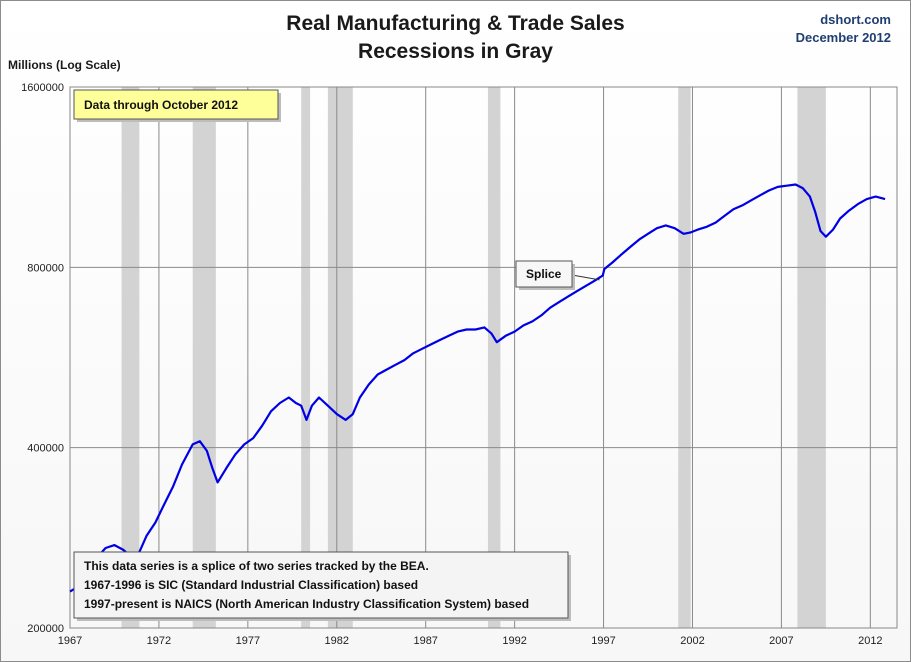 This screenshot has width=911, height=662. I want to click on splice-label: Splice, so click(544, 274).